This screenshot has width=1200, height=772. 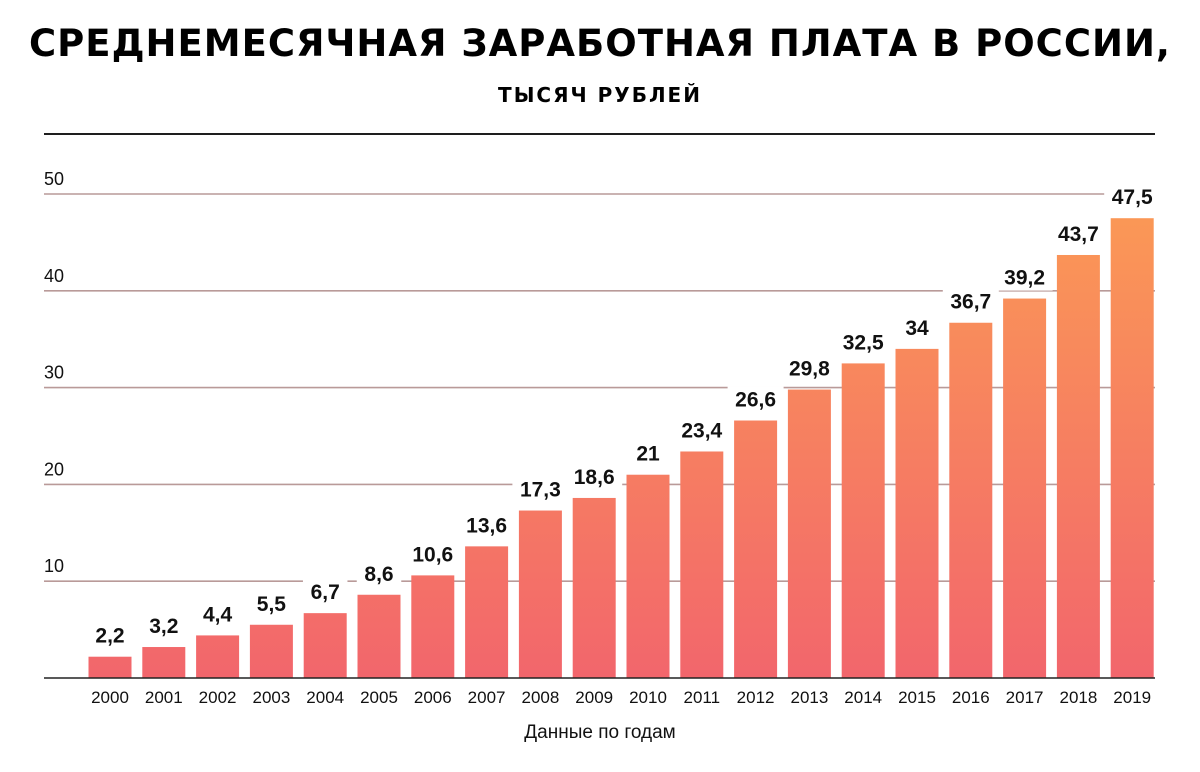 I want to click on x-tick-label: 2007, so click(x=487, y=697).